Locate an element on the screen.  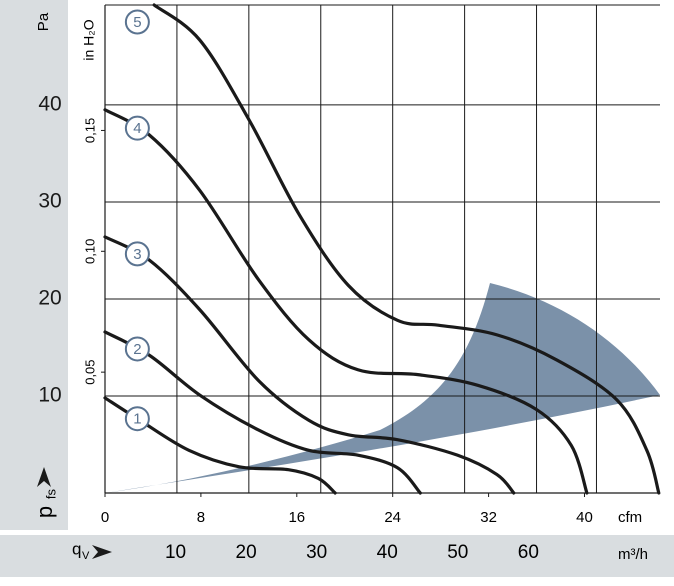
x2-tick-label: 50 is located at coordinates (457, 552).